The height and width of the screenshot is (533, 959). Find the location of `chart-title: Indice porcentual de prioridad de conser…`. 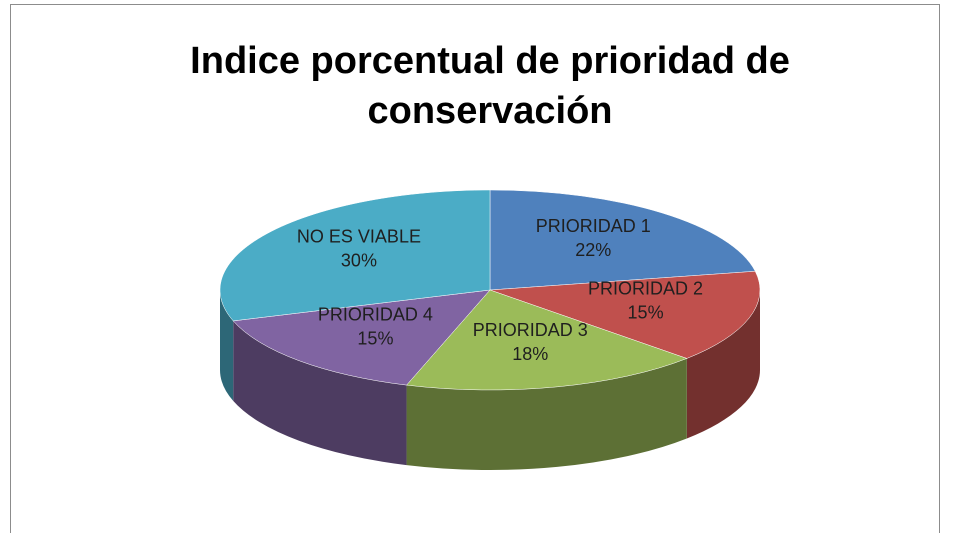

chart-title: Indice porcentual de prioridad de conser… is located at coordinates (490, 86).